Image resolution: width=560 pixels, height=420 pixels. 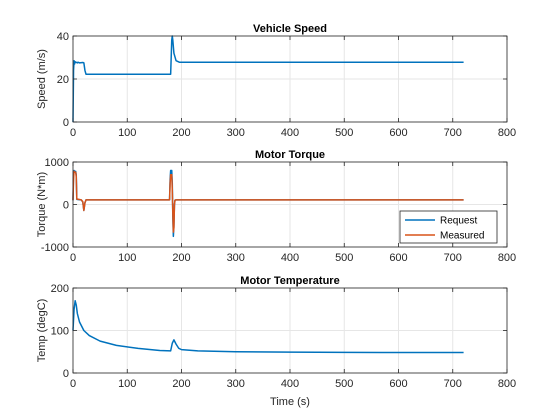 I want to click on y-tick-label: 200, so click(x=60, y=289).